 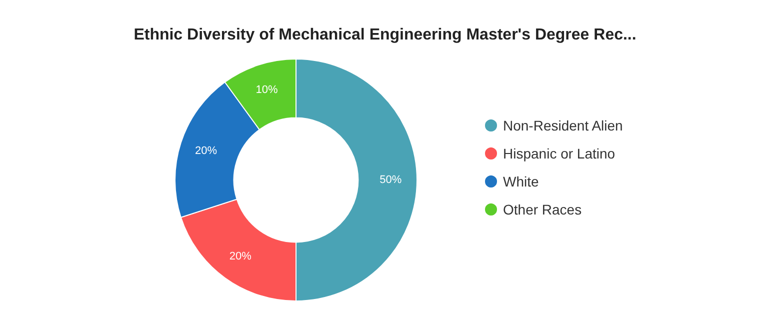 What do you see at coordinates (267, 90) in the screenshot?
I see `data-label: 10%` at bounding box center [267, 90].